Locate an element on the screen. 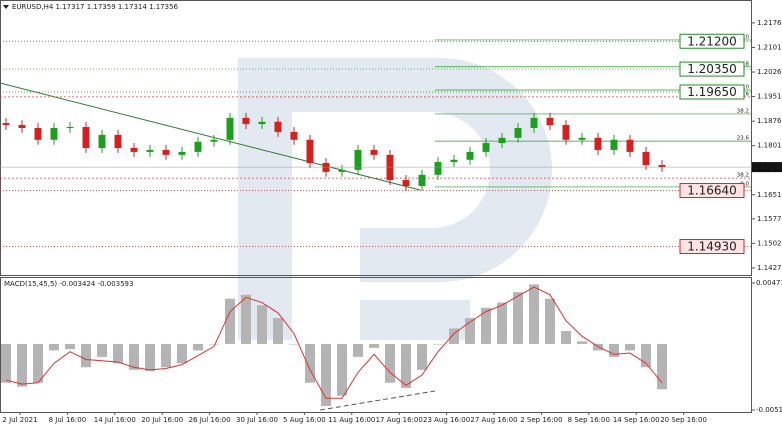  x-tick-label: 23 Aug 16:00 is located at coordinates (446, 420).